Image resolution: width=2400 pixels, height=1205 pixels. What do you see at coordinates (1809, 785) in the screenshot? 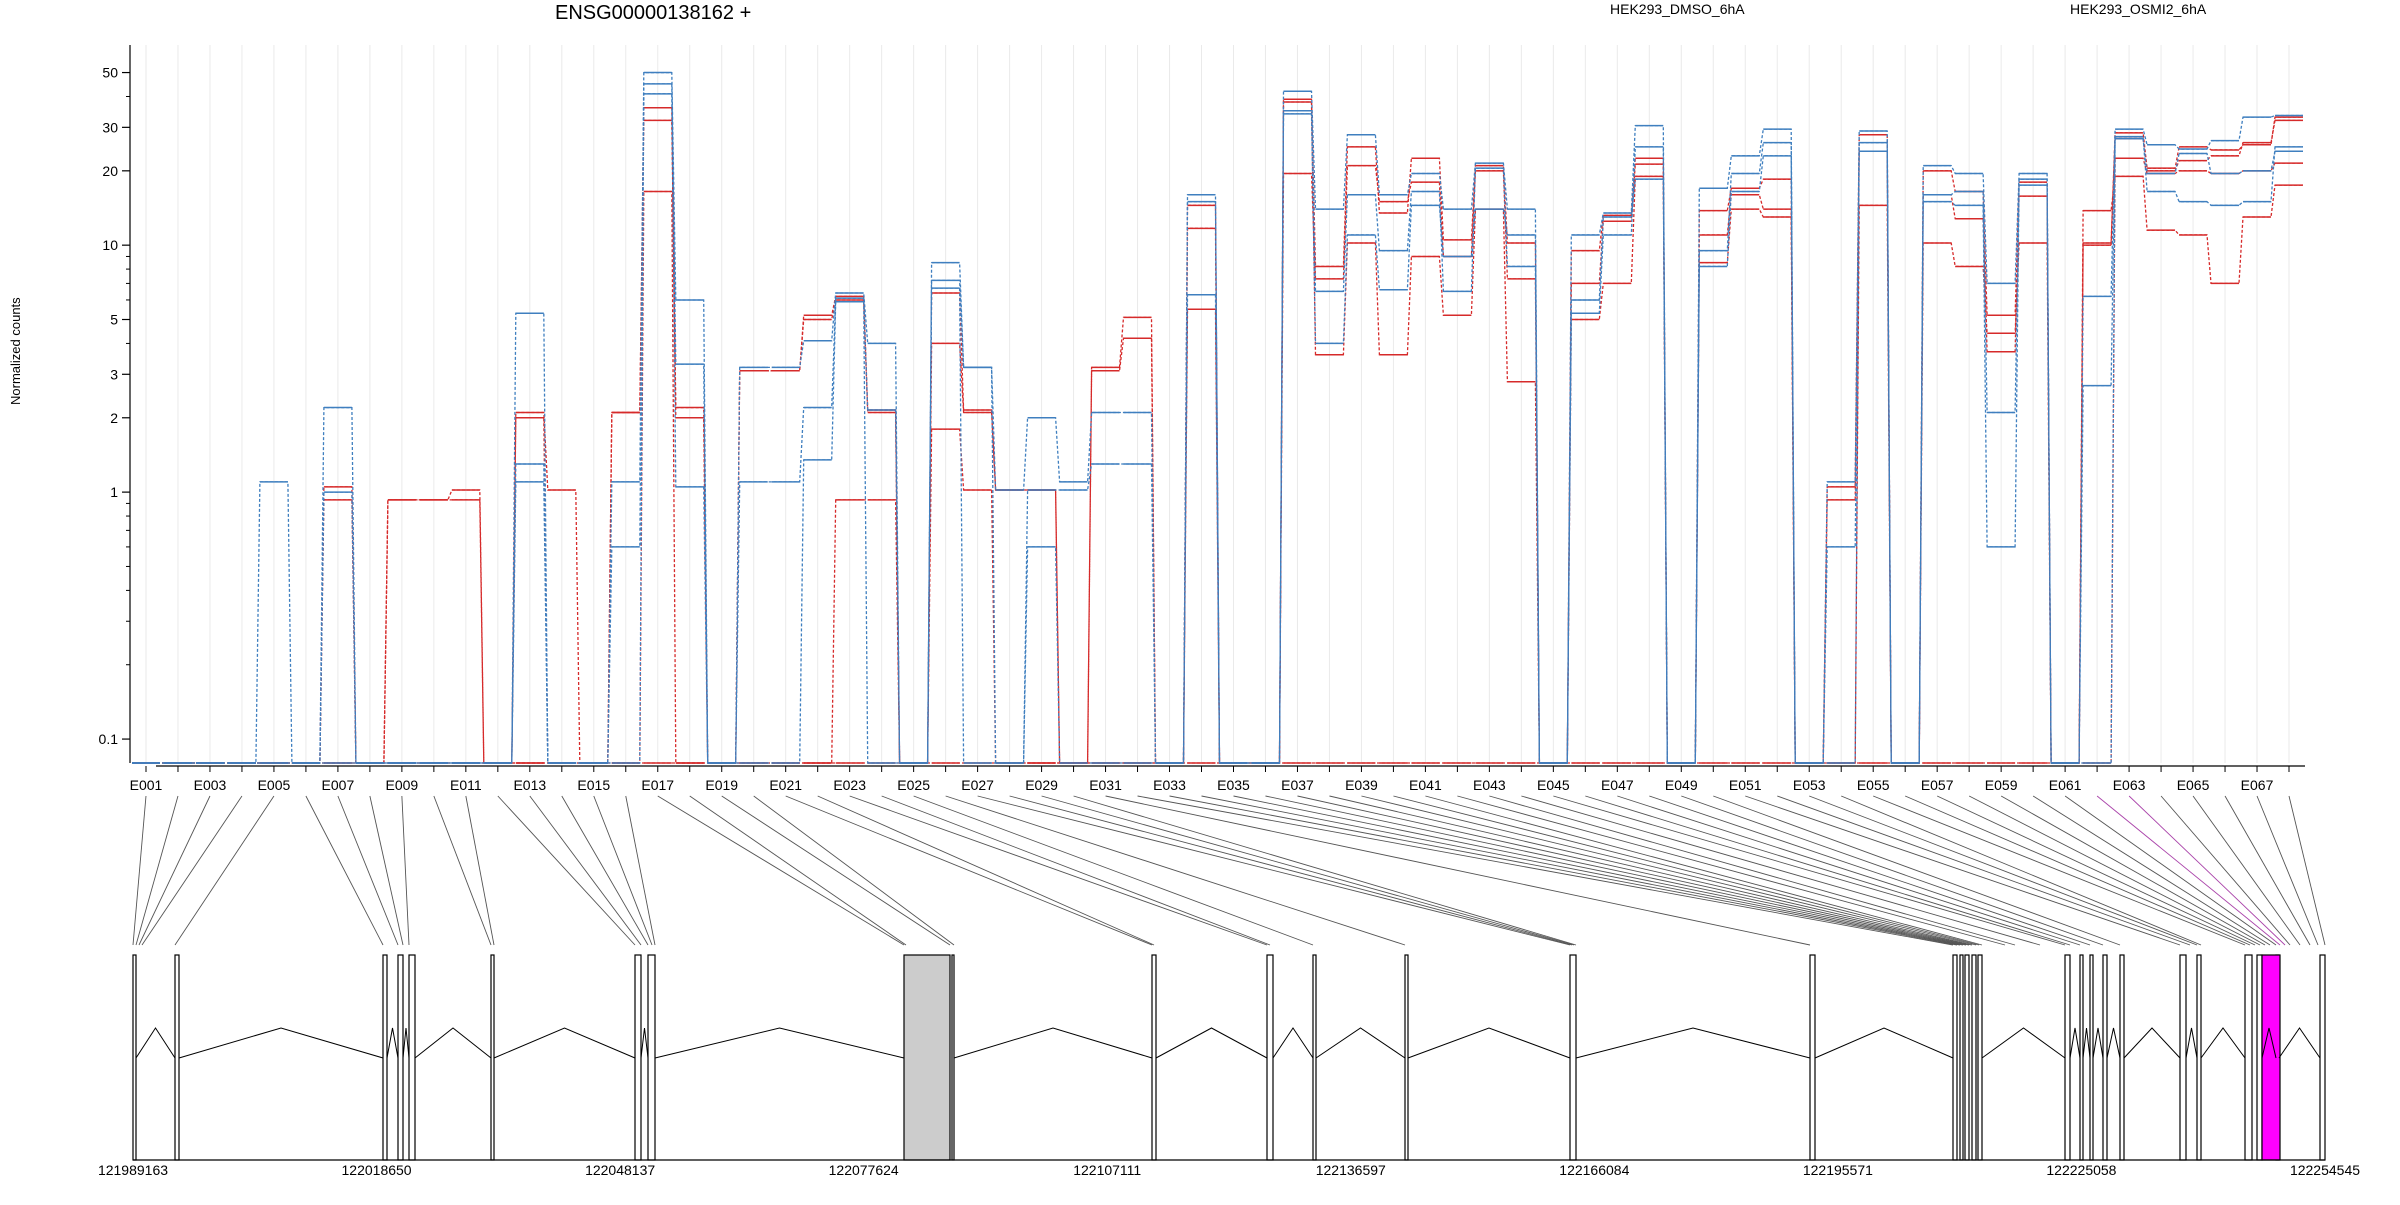
I see `x-tick-label: E053` at bounding box center [1809, 785].